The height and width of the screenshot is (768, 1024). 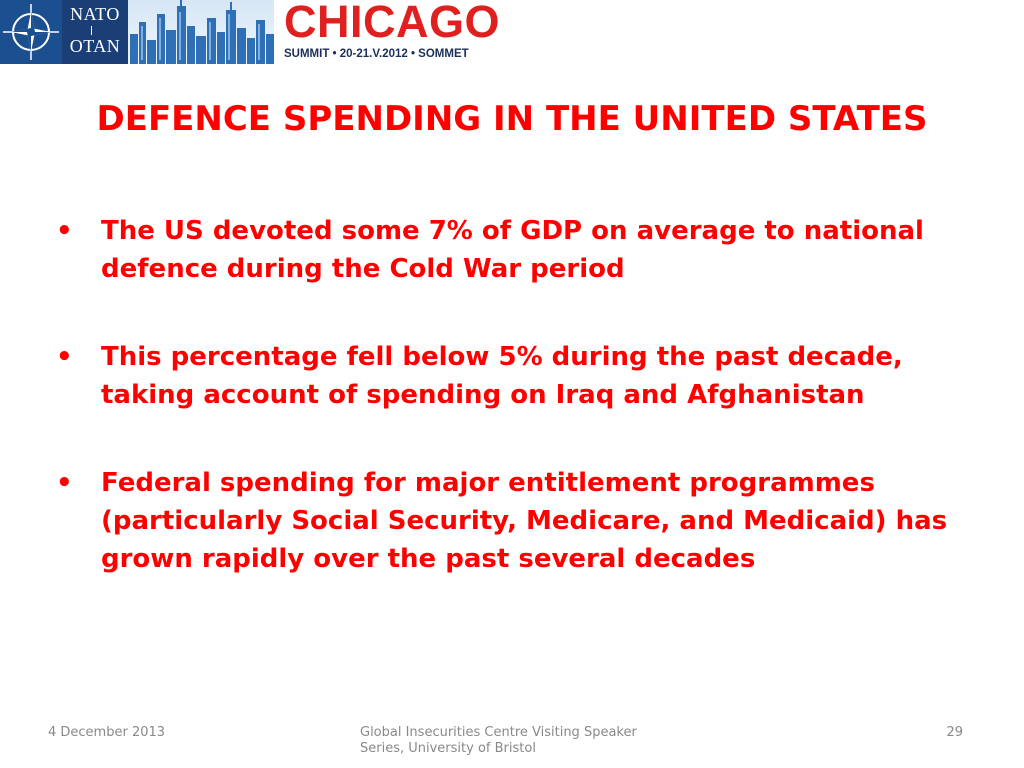 What do you see at coordinates (31, 32) in the screenshot?
I see `nato-compass-icon` at bounding box center [31, 32].